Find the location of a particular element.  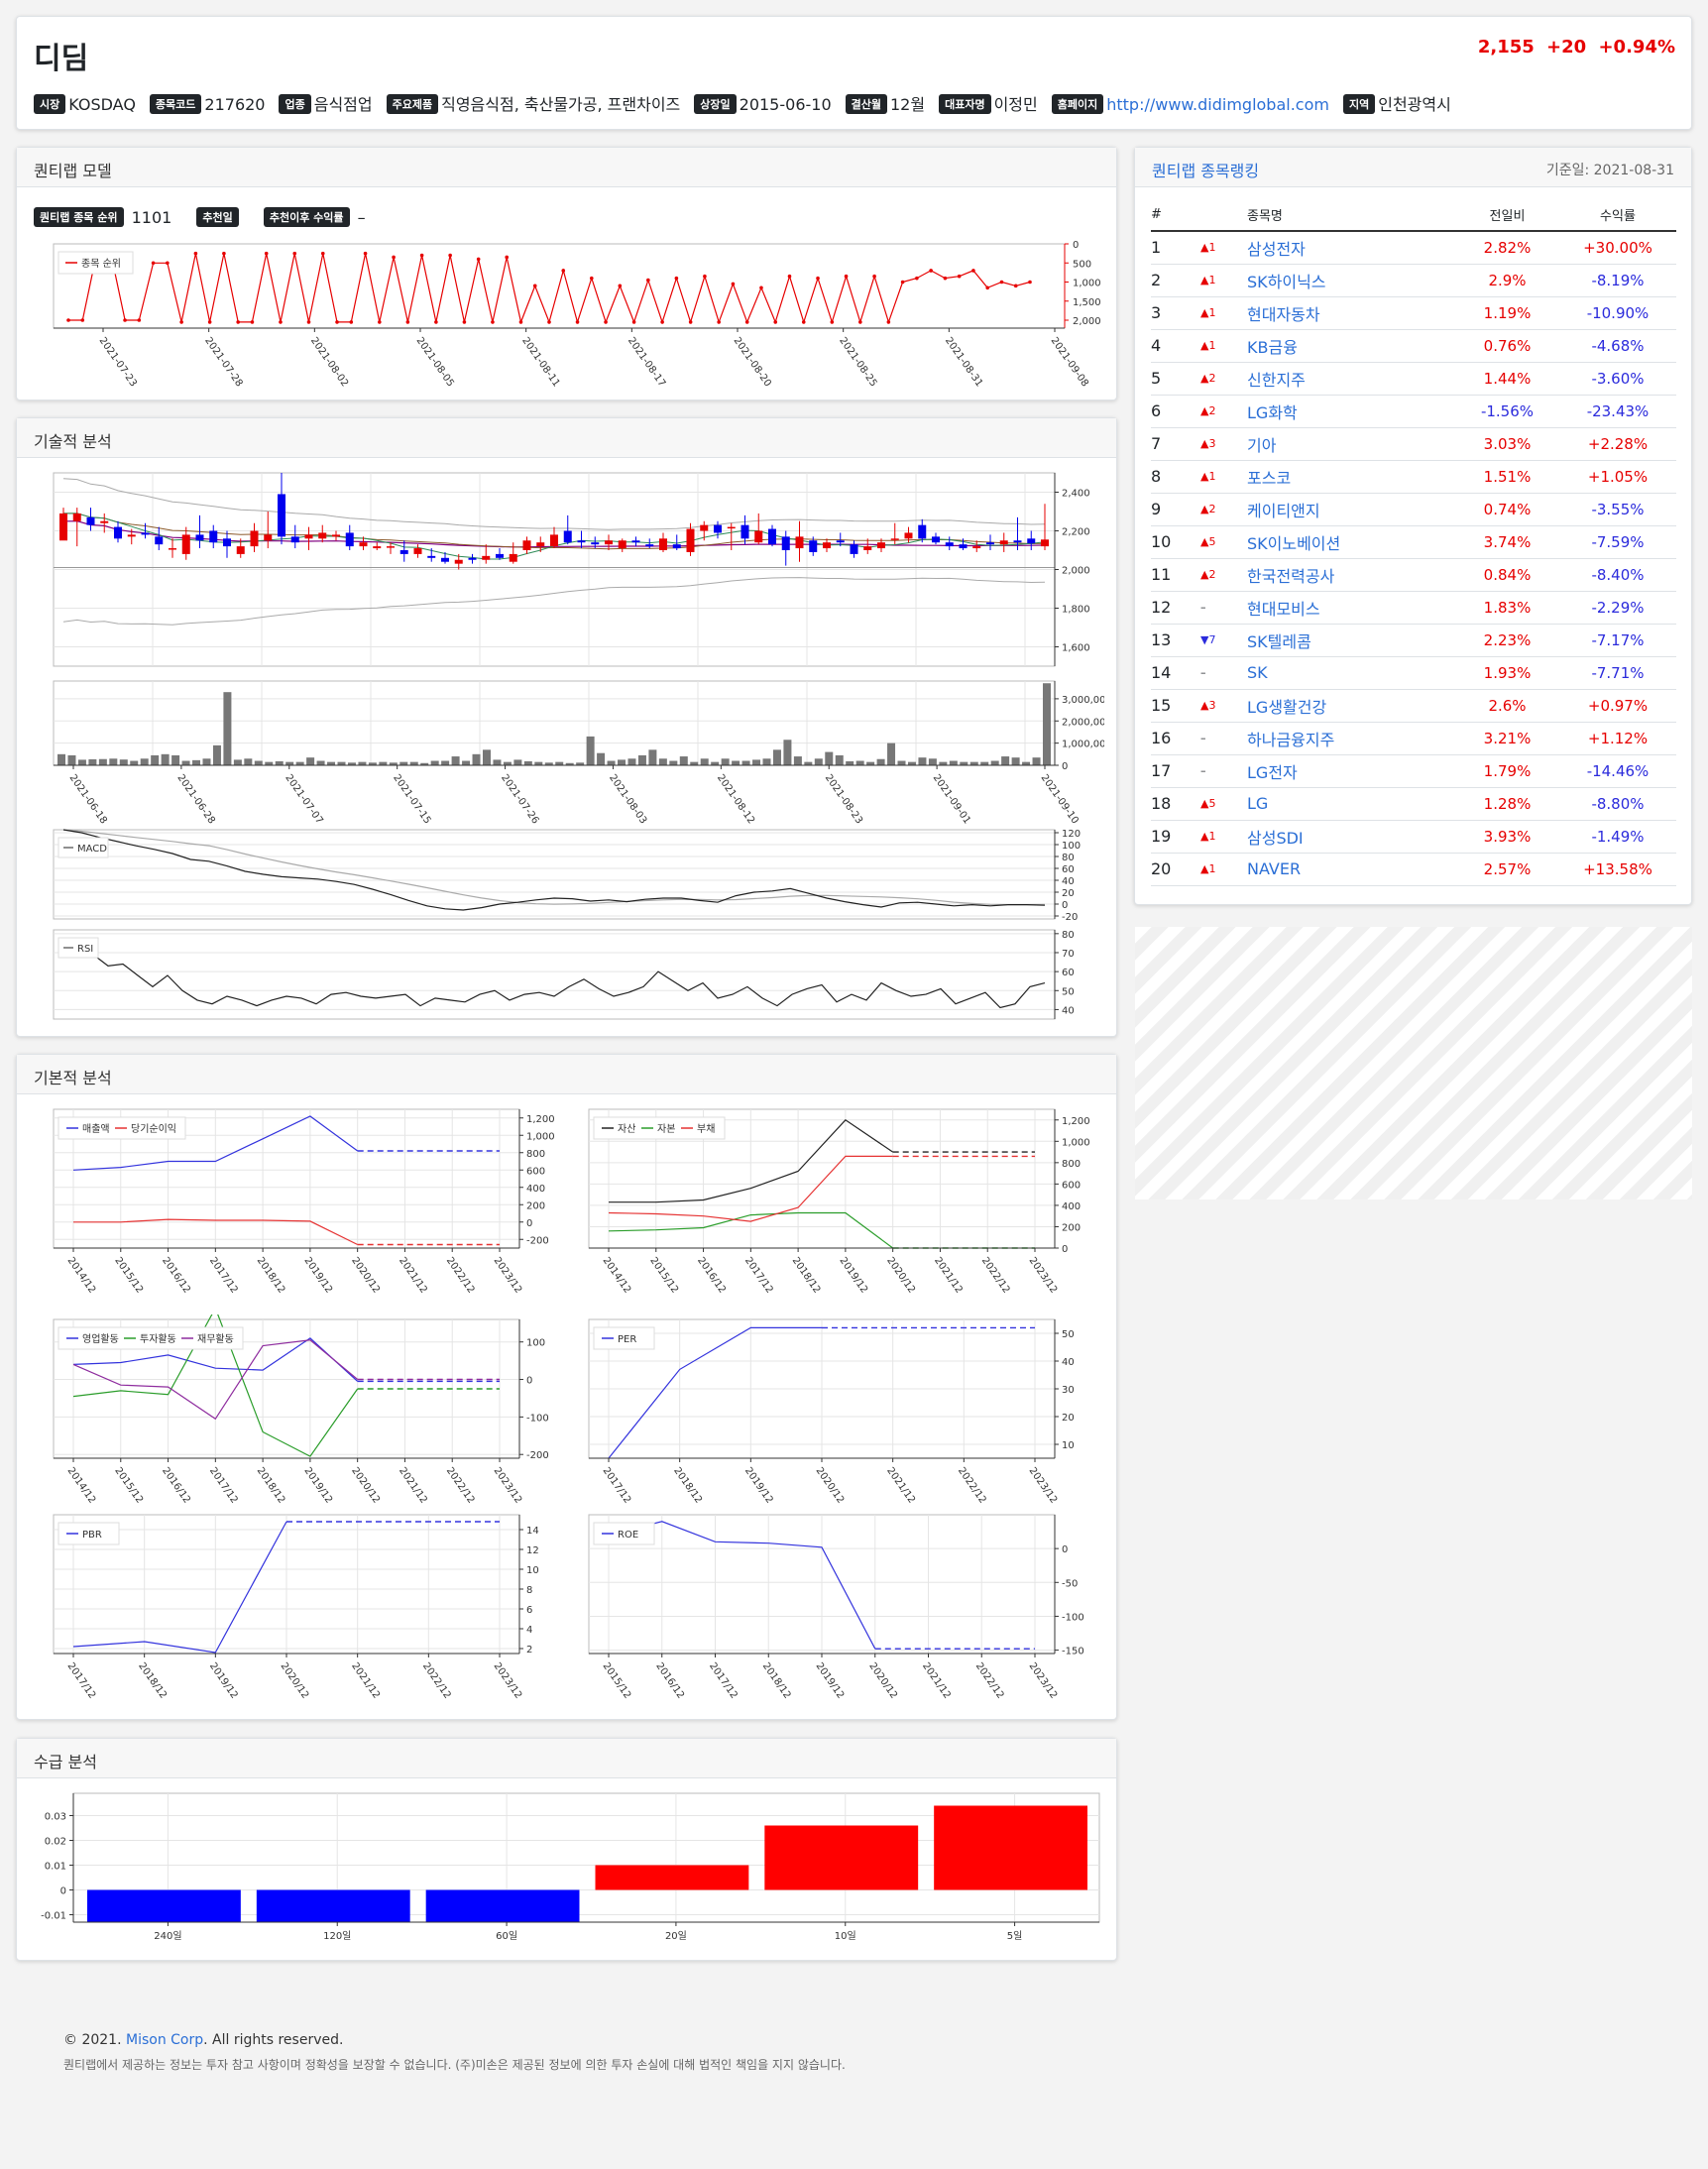

stock-name-link: 하나금융지주 is located at coordinates (1291, 739).